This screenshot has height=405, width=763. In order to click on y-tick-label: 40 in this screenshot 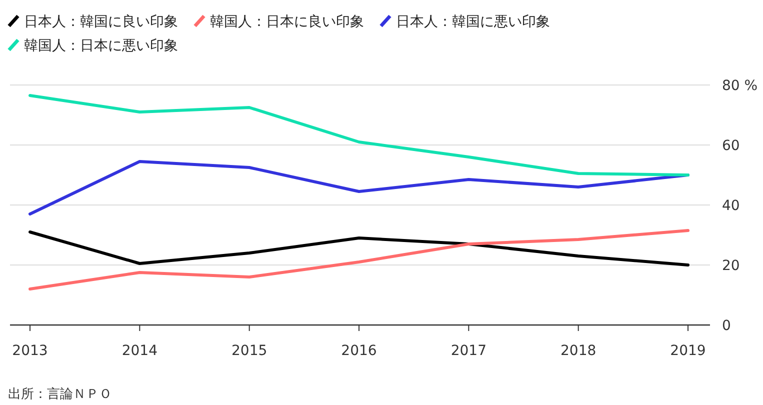, I will do `click(731, 206)`.